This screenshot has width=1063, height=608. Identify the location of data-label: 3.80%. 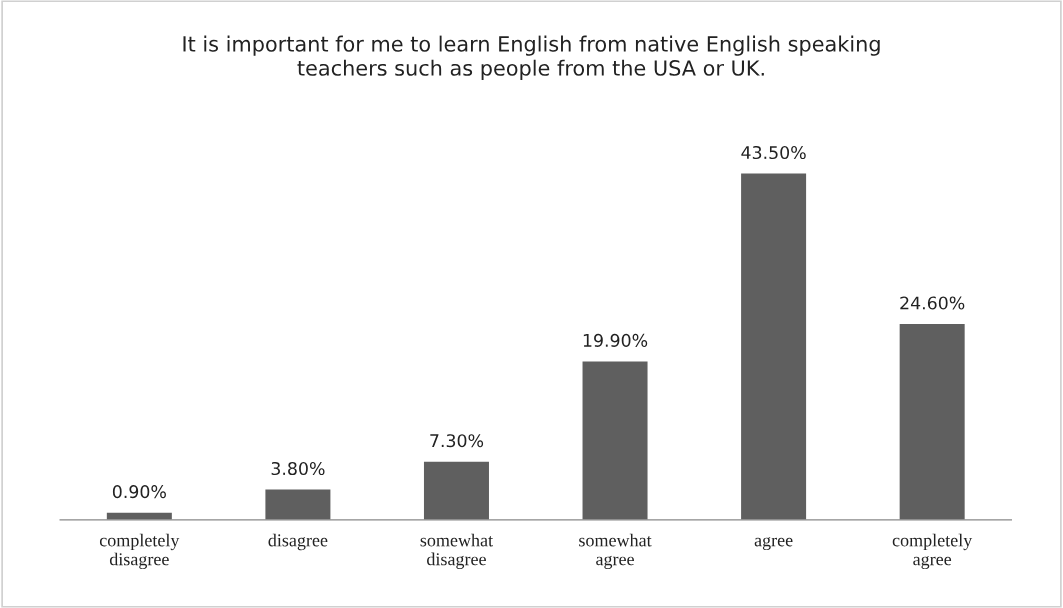
(298, 468).